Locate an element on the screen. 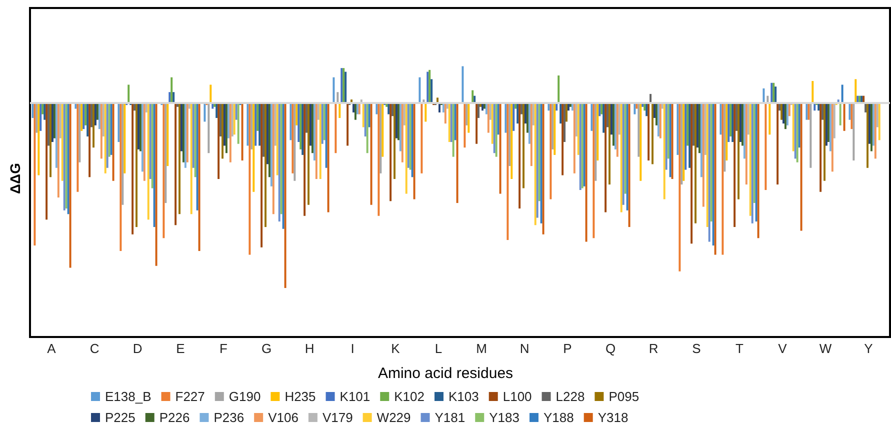 The height and width of the screenshot is (429, 891). legend-label: E138_B is located at coordinates (128, 396).